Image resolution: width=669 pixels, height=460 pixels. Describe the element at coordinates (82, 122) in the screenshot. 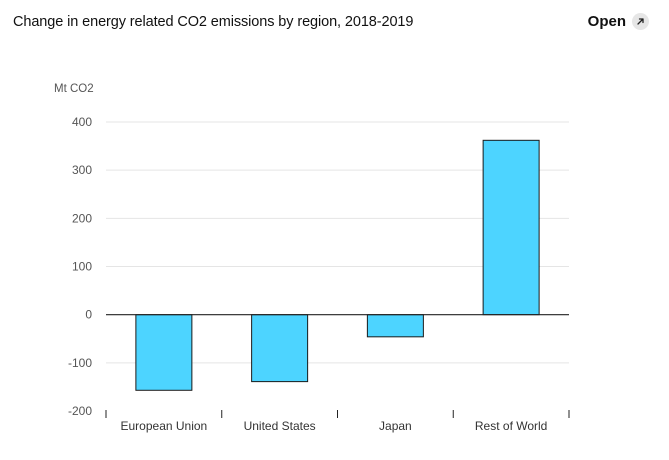

I see `y-tick-label: 400` at that location.